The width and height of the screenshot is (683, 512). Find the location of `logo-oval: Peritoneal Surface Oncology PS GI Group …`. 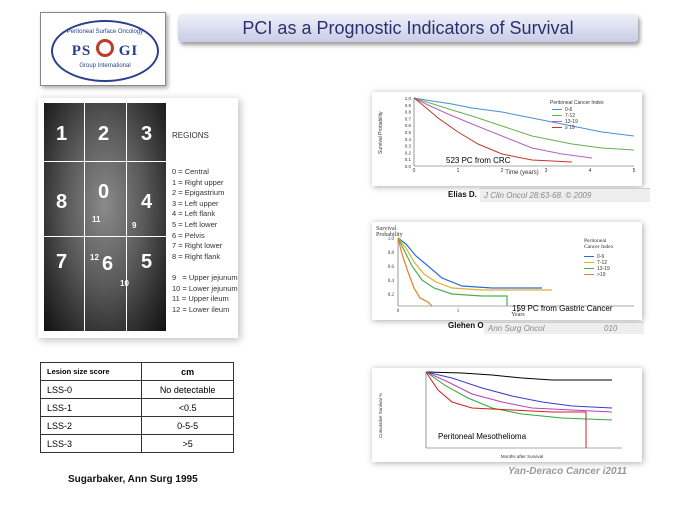

logo-oval: Peritoneal Surface Oncology PS GI Group … is located at coordinates (105, 51).